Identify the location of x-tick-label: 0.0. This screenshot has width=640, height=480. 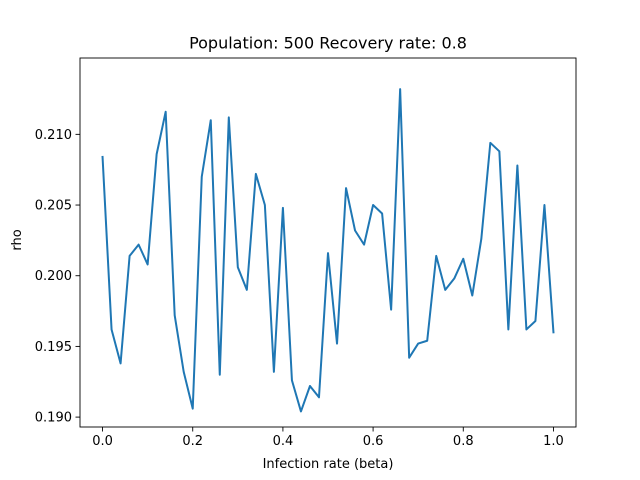
(102, 441).